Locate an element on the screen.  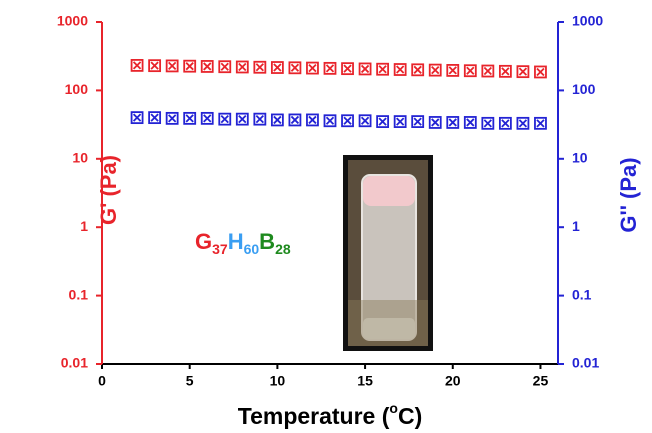
label-letter: B is located at coordinates (267, 241).